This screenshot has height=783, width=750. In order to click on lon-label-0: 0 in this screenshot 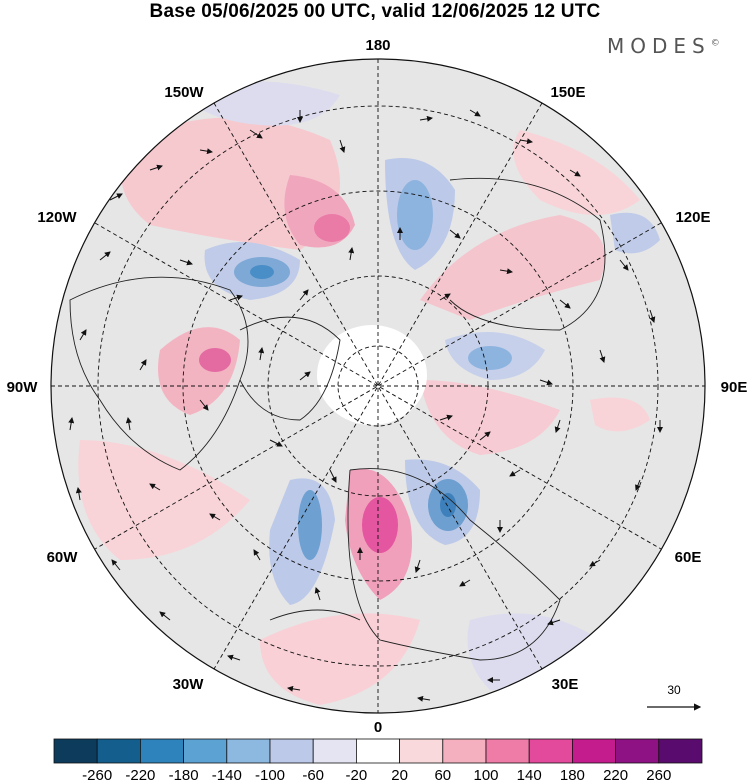, I will do `click(378, 727)`.